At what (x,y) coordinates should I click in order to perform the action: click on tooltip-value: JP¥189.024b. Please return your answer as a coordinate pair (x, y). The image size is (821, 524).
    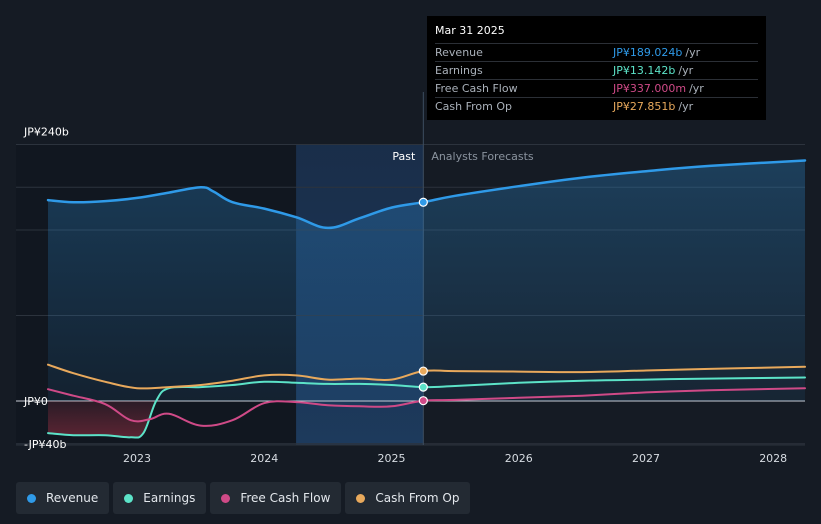
    Looking at the image, I should click on (648, 52).